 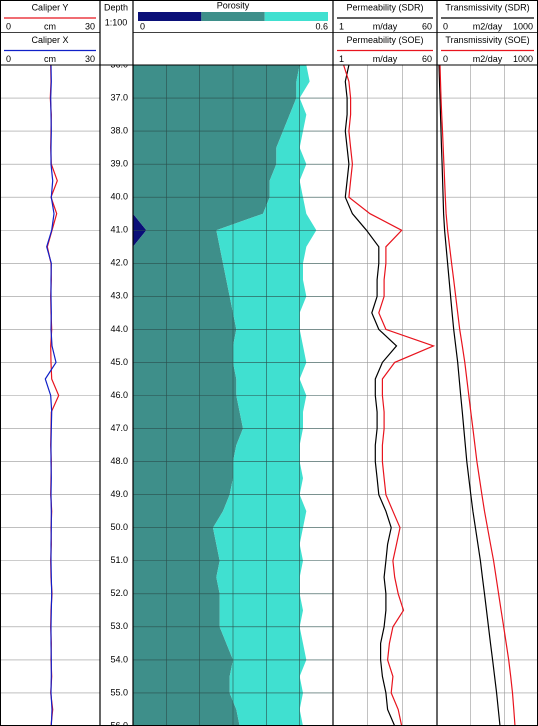 I want to click on depth-label: 54.0, so click(x=119, y=659).